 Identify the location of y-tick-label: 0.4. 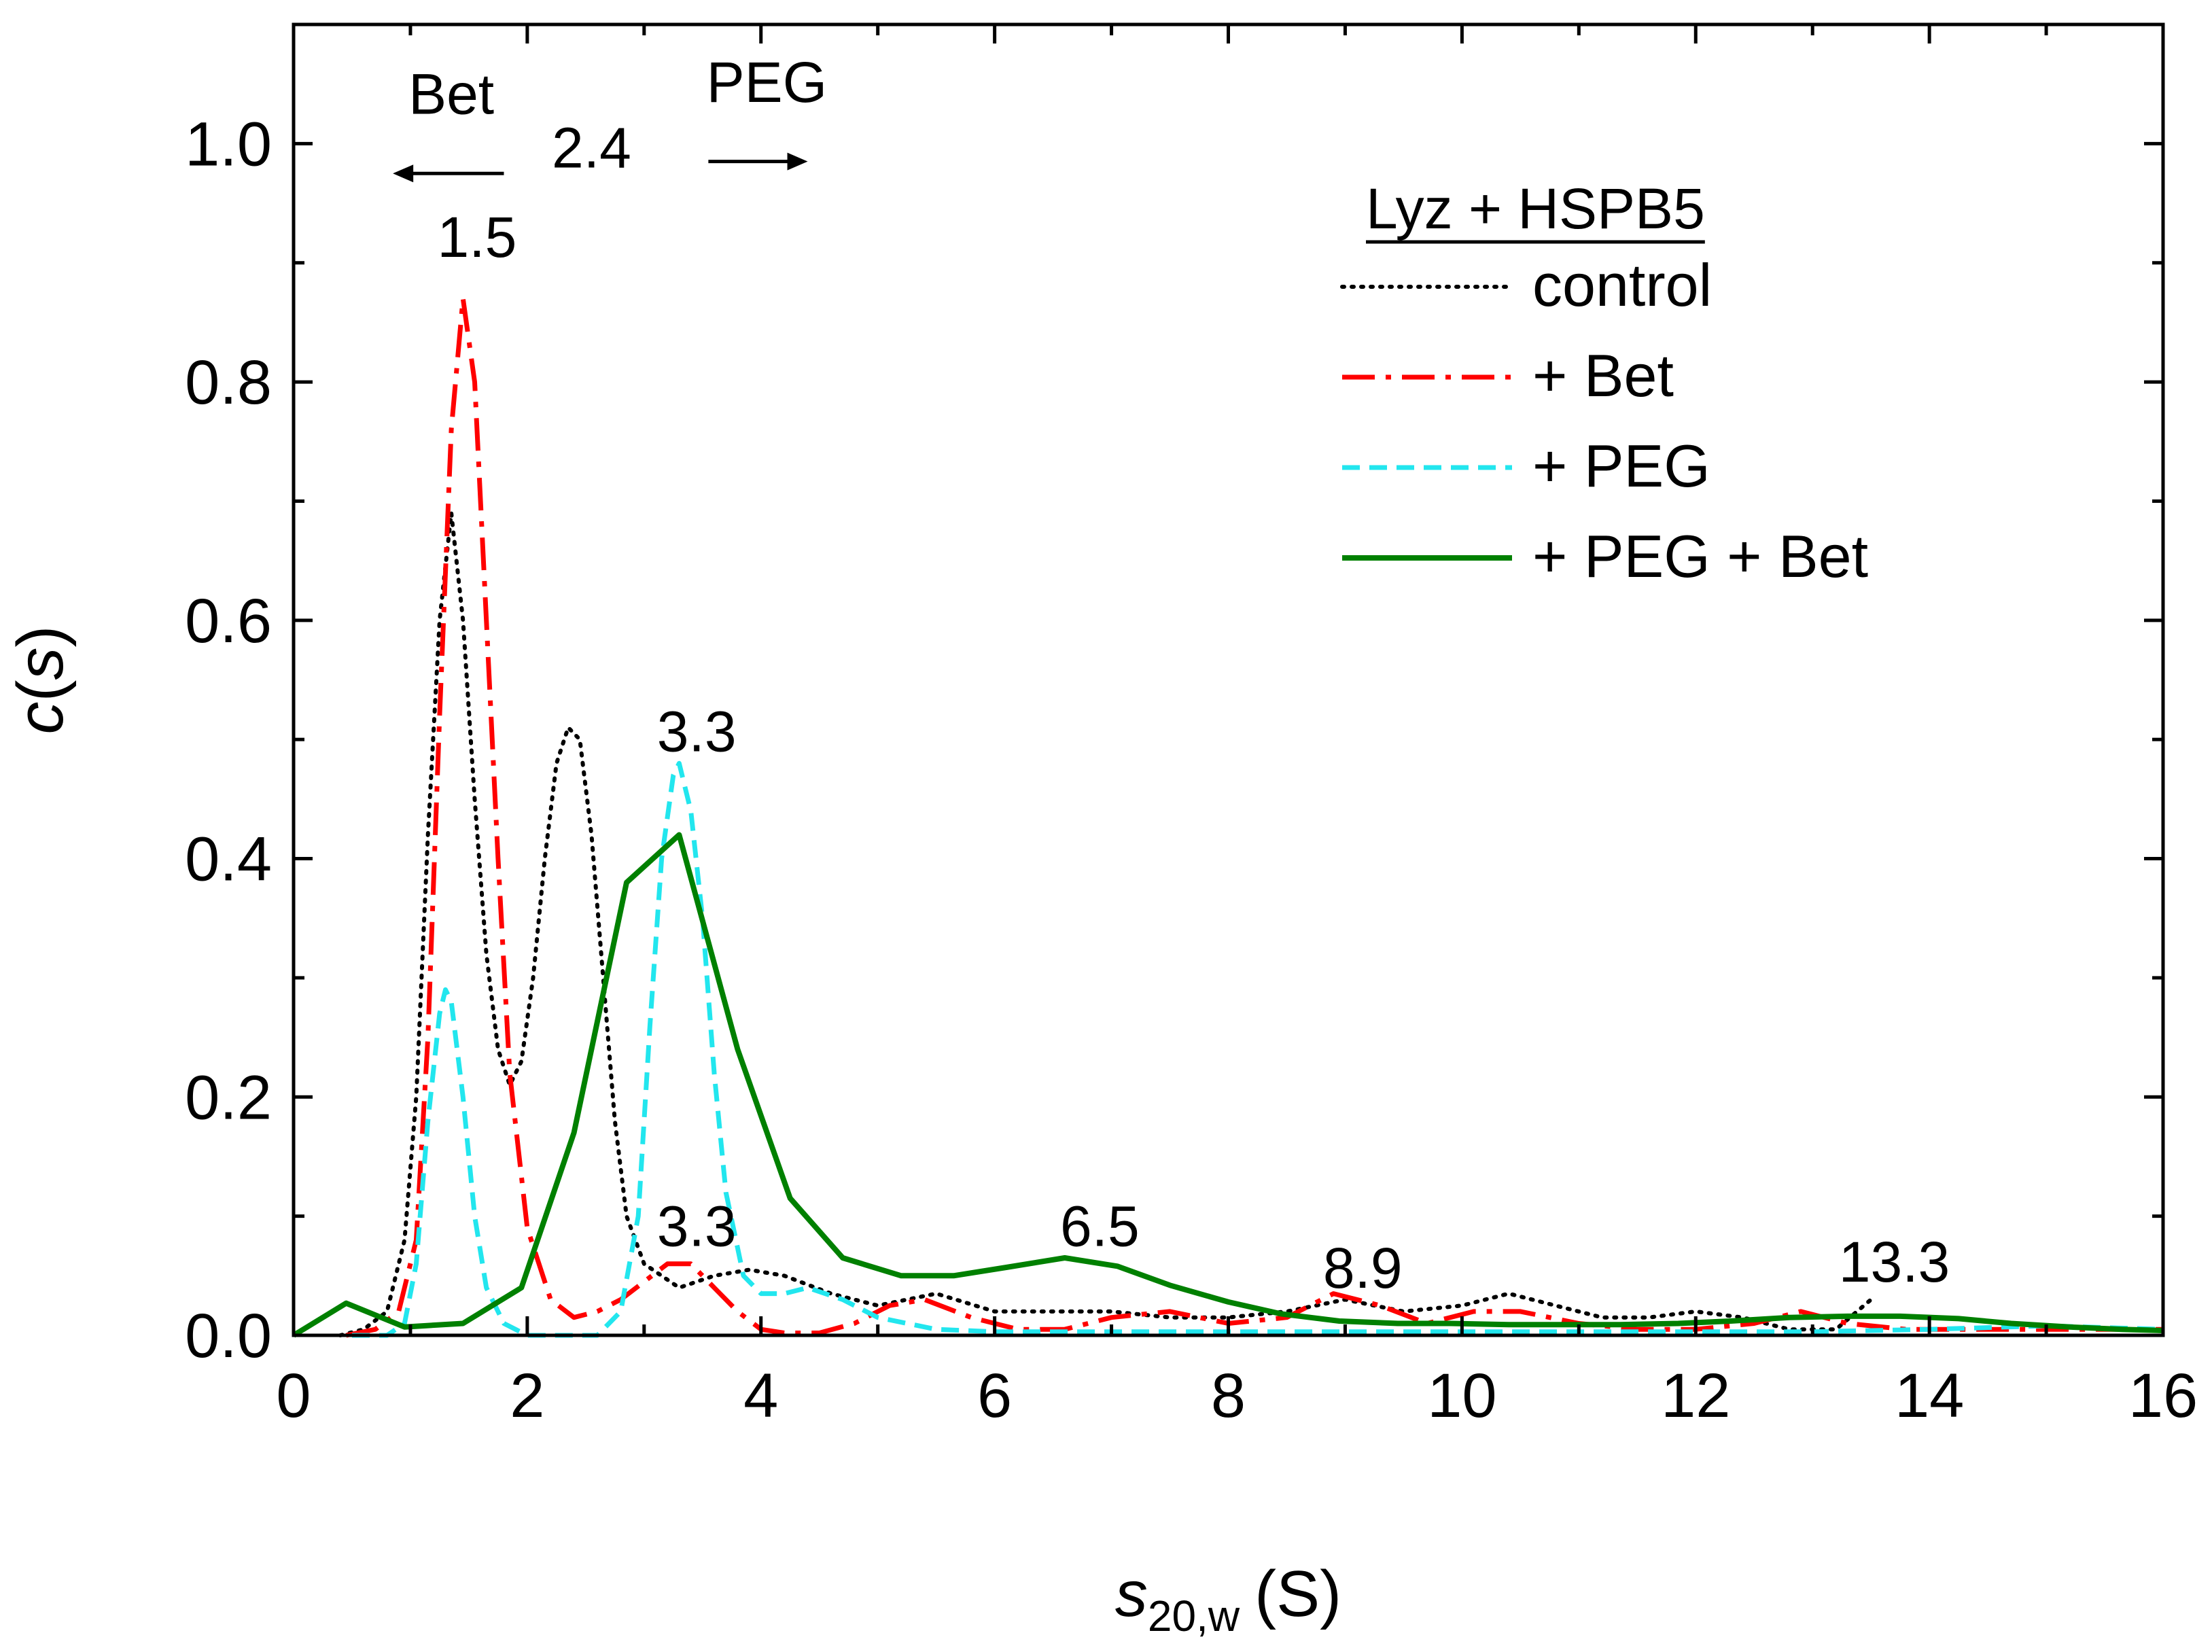
(228, 859).